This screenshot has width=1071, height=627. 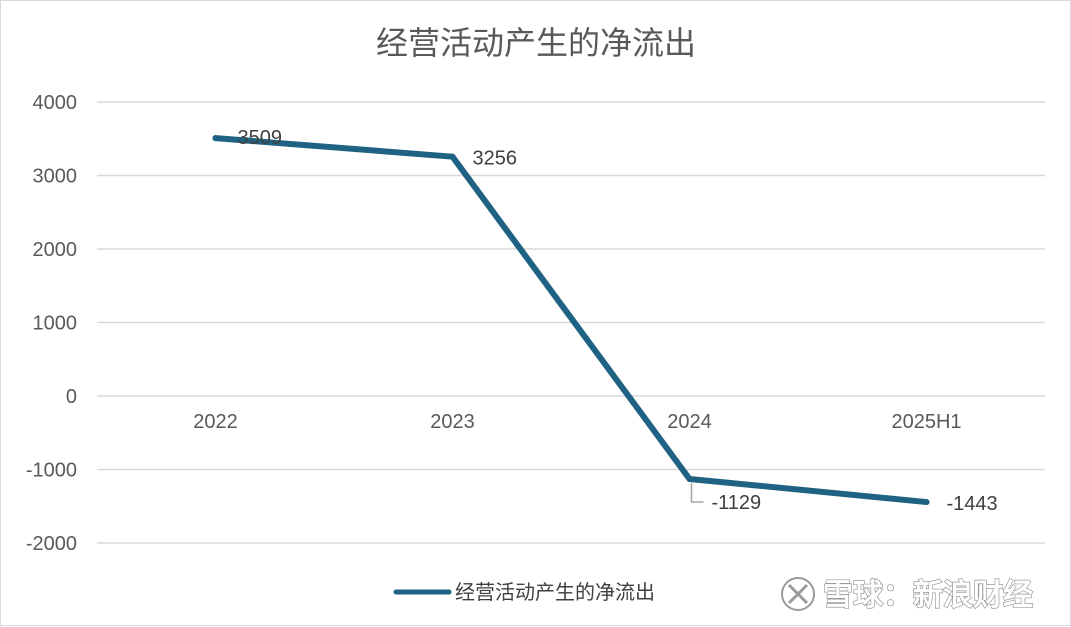 I want to click on y-tick-label: 3000, so click(x=55, y=177).